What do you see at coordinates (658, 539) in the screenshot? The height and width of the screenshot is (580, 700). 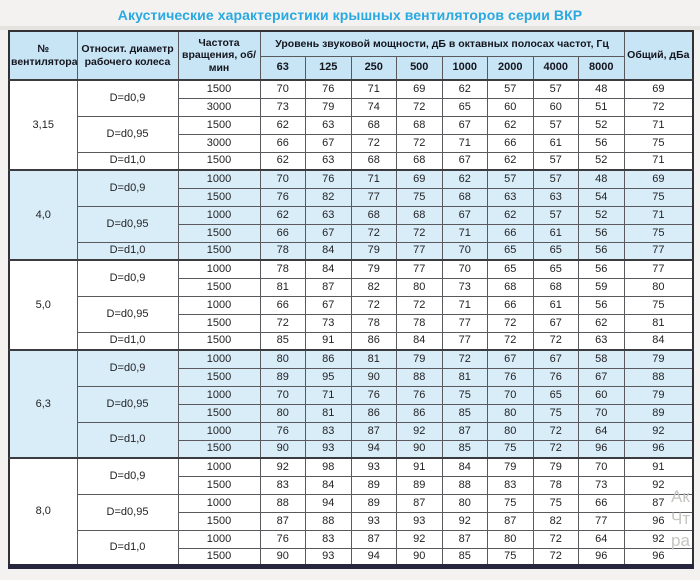 I see `total-cell: 92` at bounding box center [658, 539].